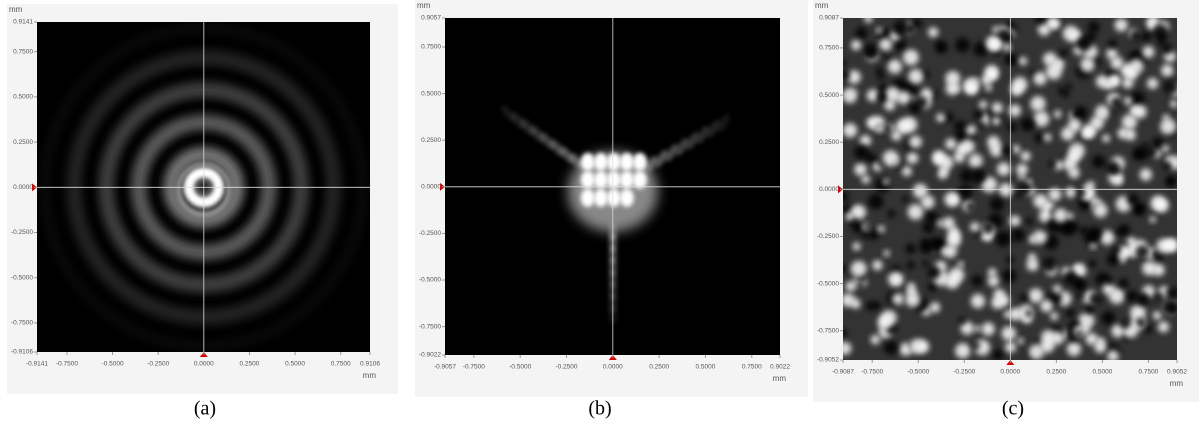 This screenshot has height=432, width=1199. I want to click on y-tick-label: -0.2500, so click(22, 232).